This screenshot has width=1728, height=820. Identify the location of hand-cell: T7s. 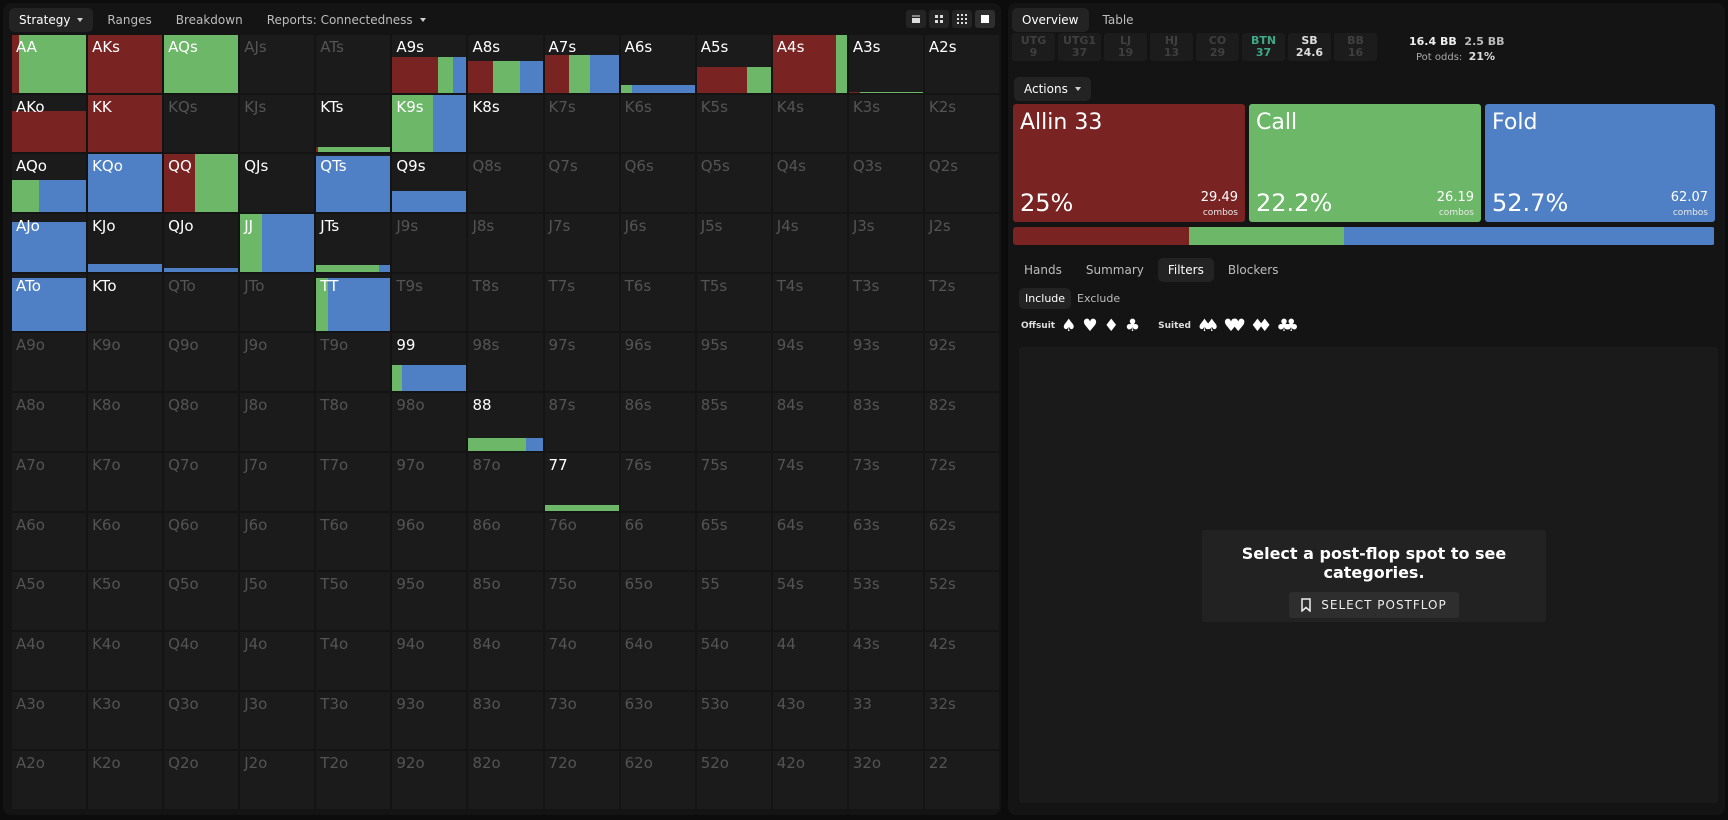
(581, 302).